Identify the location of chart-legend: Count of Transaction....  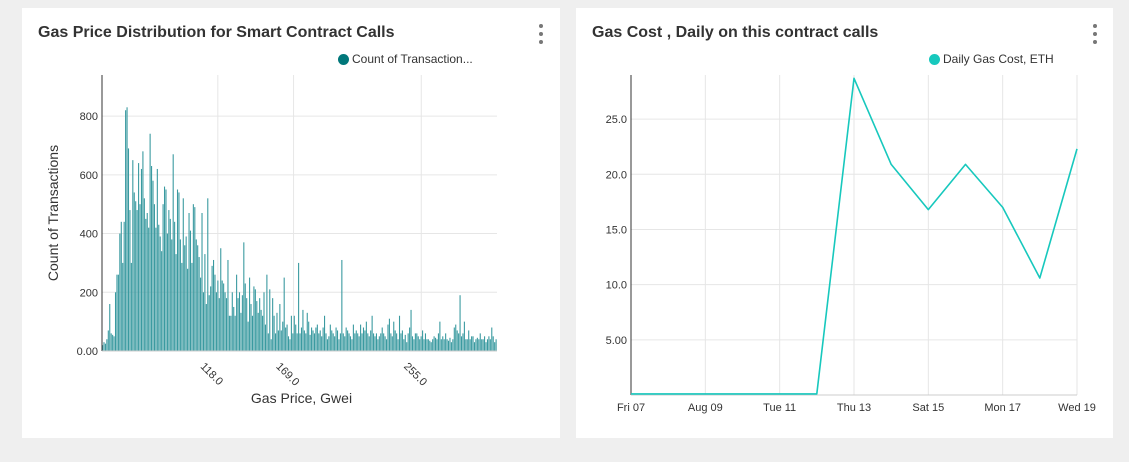
(405, 59).